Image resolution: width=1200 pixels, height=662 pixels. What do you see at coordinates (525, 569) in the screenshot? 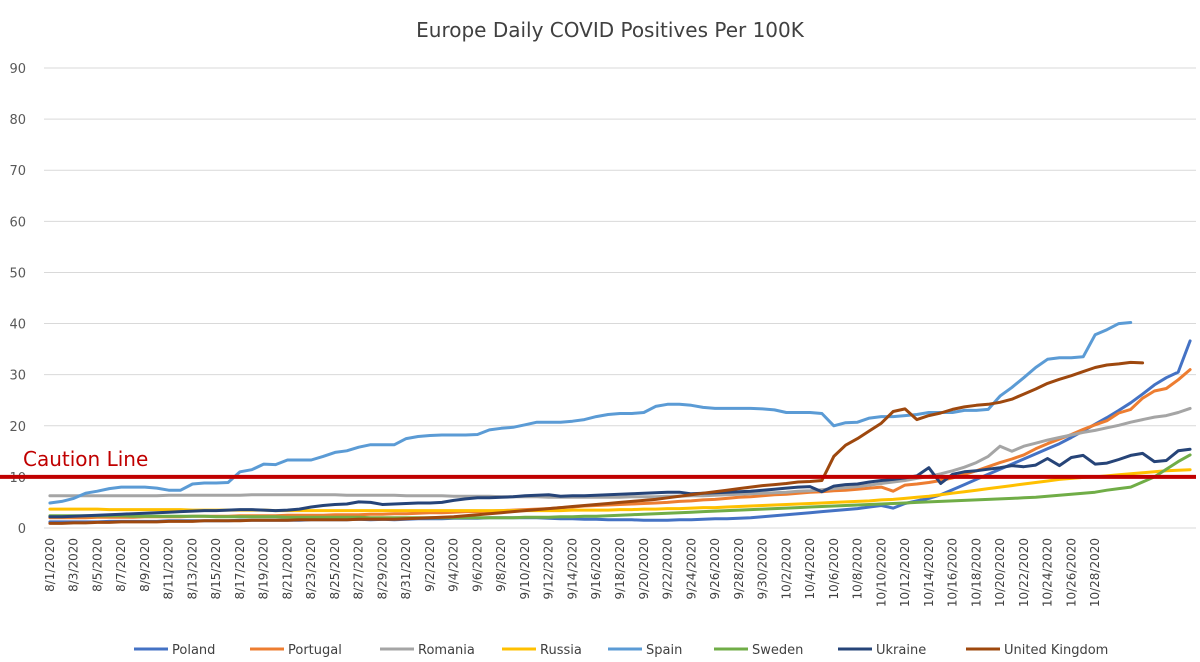
I see `x-tick-label: 9/10/2020` at bounding box center [525, 569].